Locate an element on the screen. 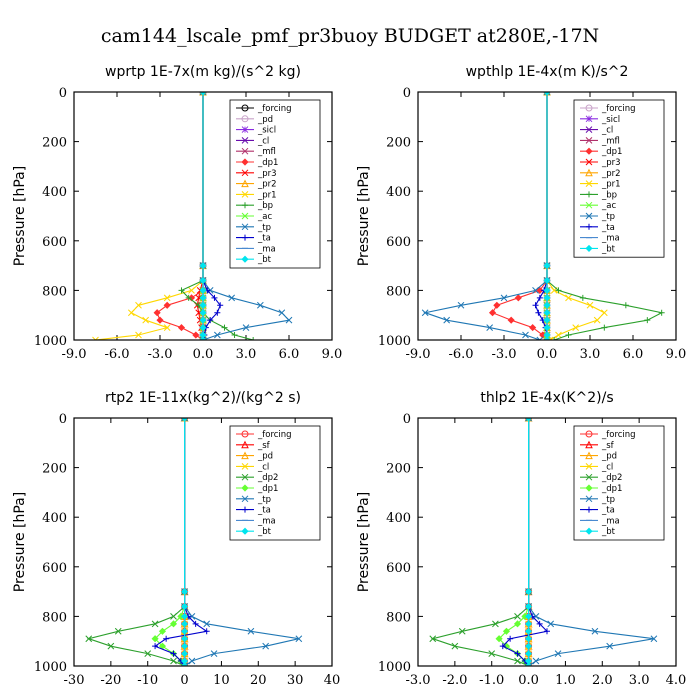 This screenshot has width=700, height=700. legend-label: _ac is located at coordinates (264, 217).